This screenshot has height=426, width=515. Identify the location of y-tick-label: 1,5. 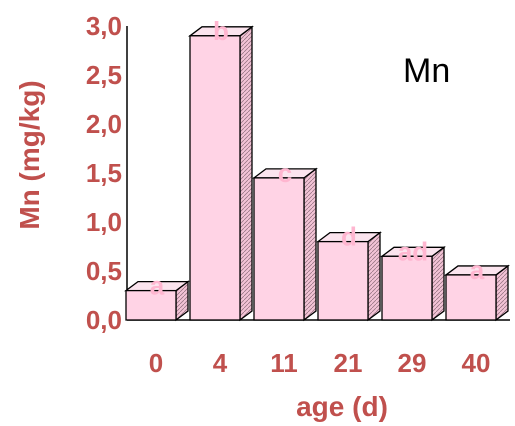
(104, 173).